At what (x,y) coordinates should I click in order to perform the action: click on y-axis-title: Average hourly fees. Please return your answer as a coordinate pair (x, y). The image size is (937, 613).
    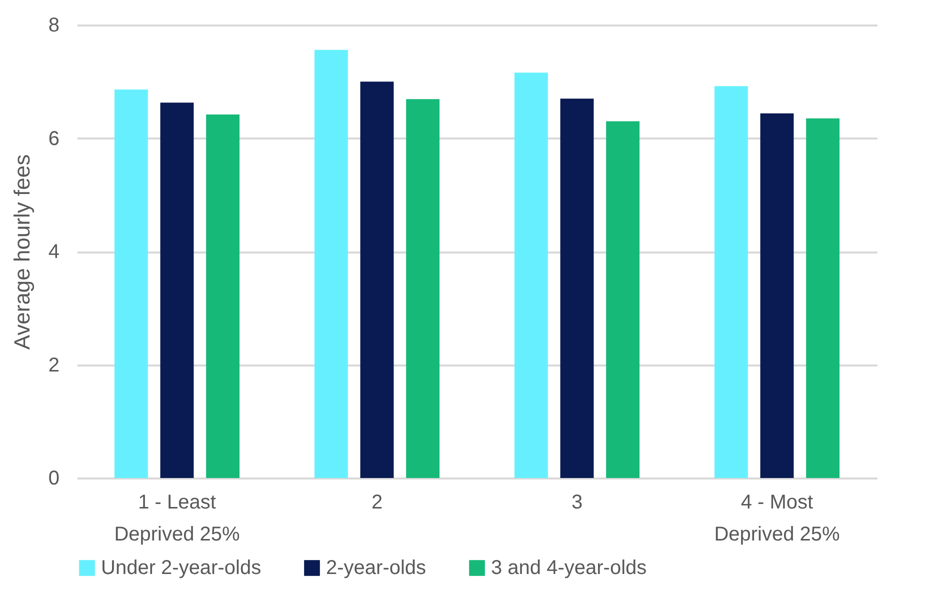
    Looking at the image, I should click on (21, 252).